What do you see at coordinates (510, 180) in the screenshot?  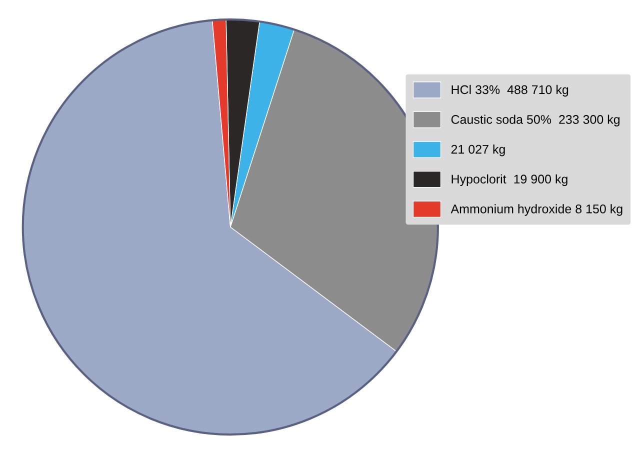 I see `legend-label: Hypoclorit 19 900 kg` at bounding box center [510, 180].